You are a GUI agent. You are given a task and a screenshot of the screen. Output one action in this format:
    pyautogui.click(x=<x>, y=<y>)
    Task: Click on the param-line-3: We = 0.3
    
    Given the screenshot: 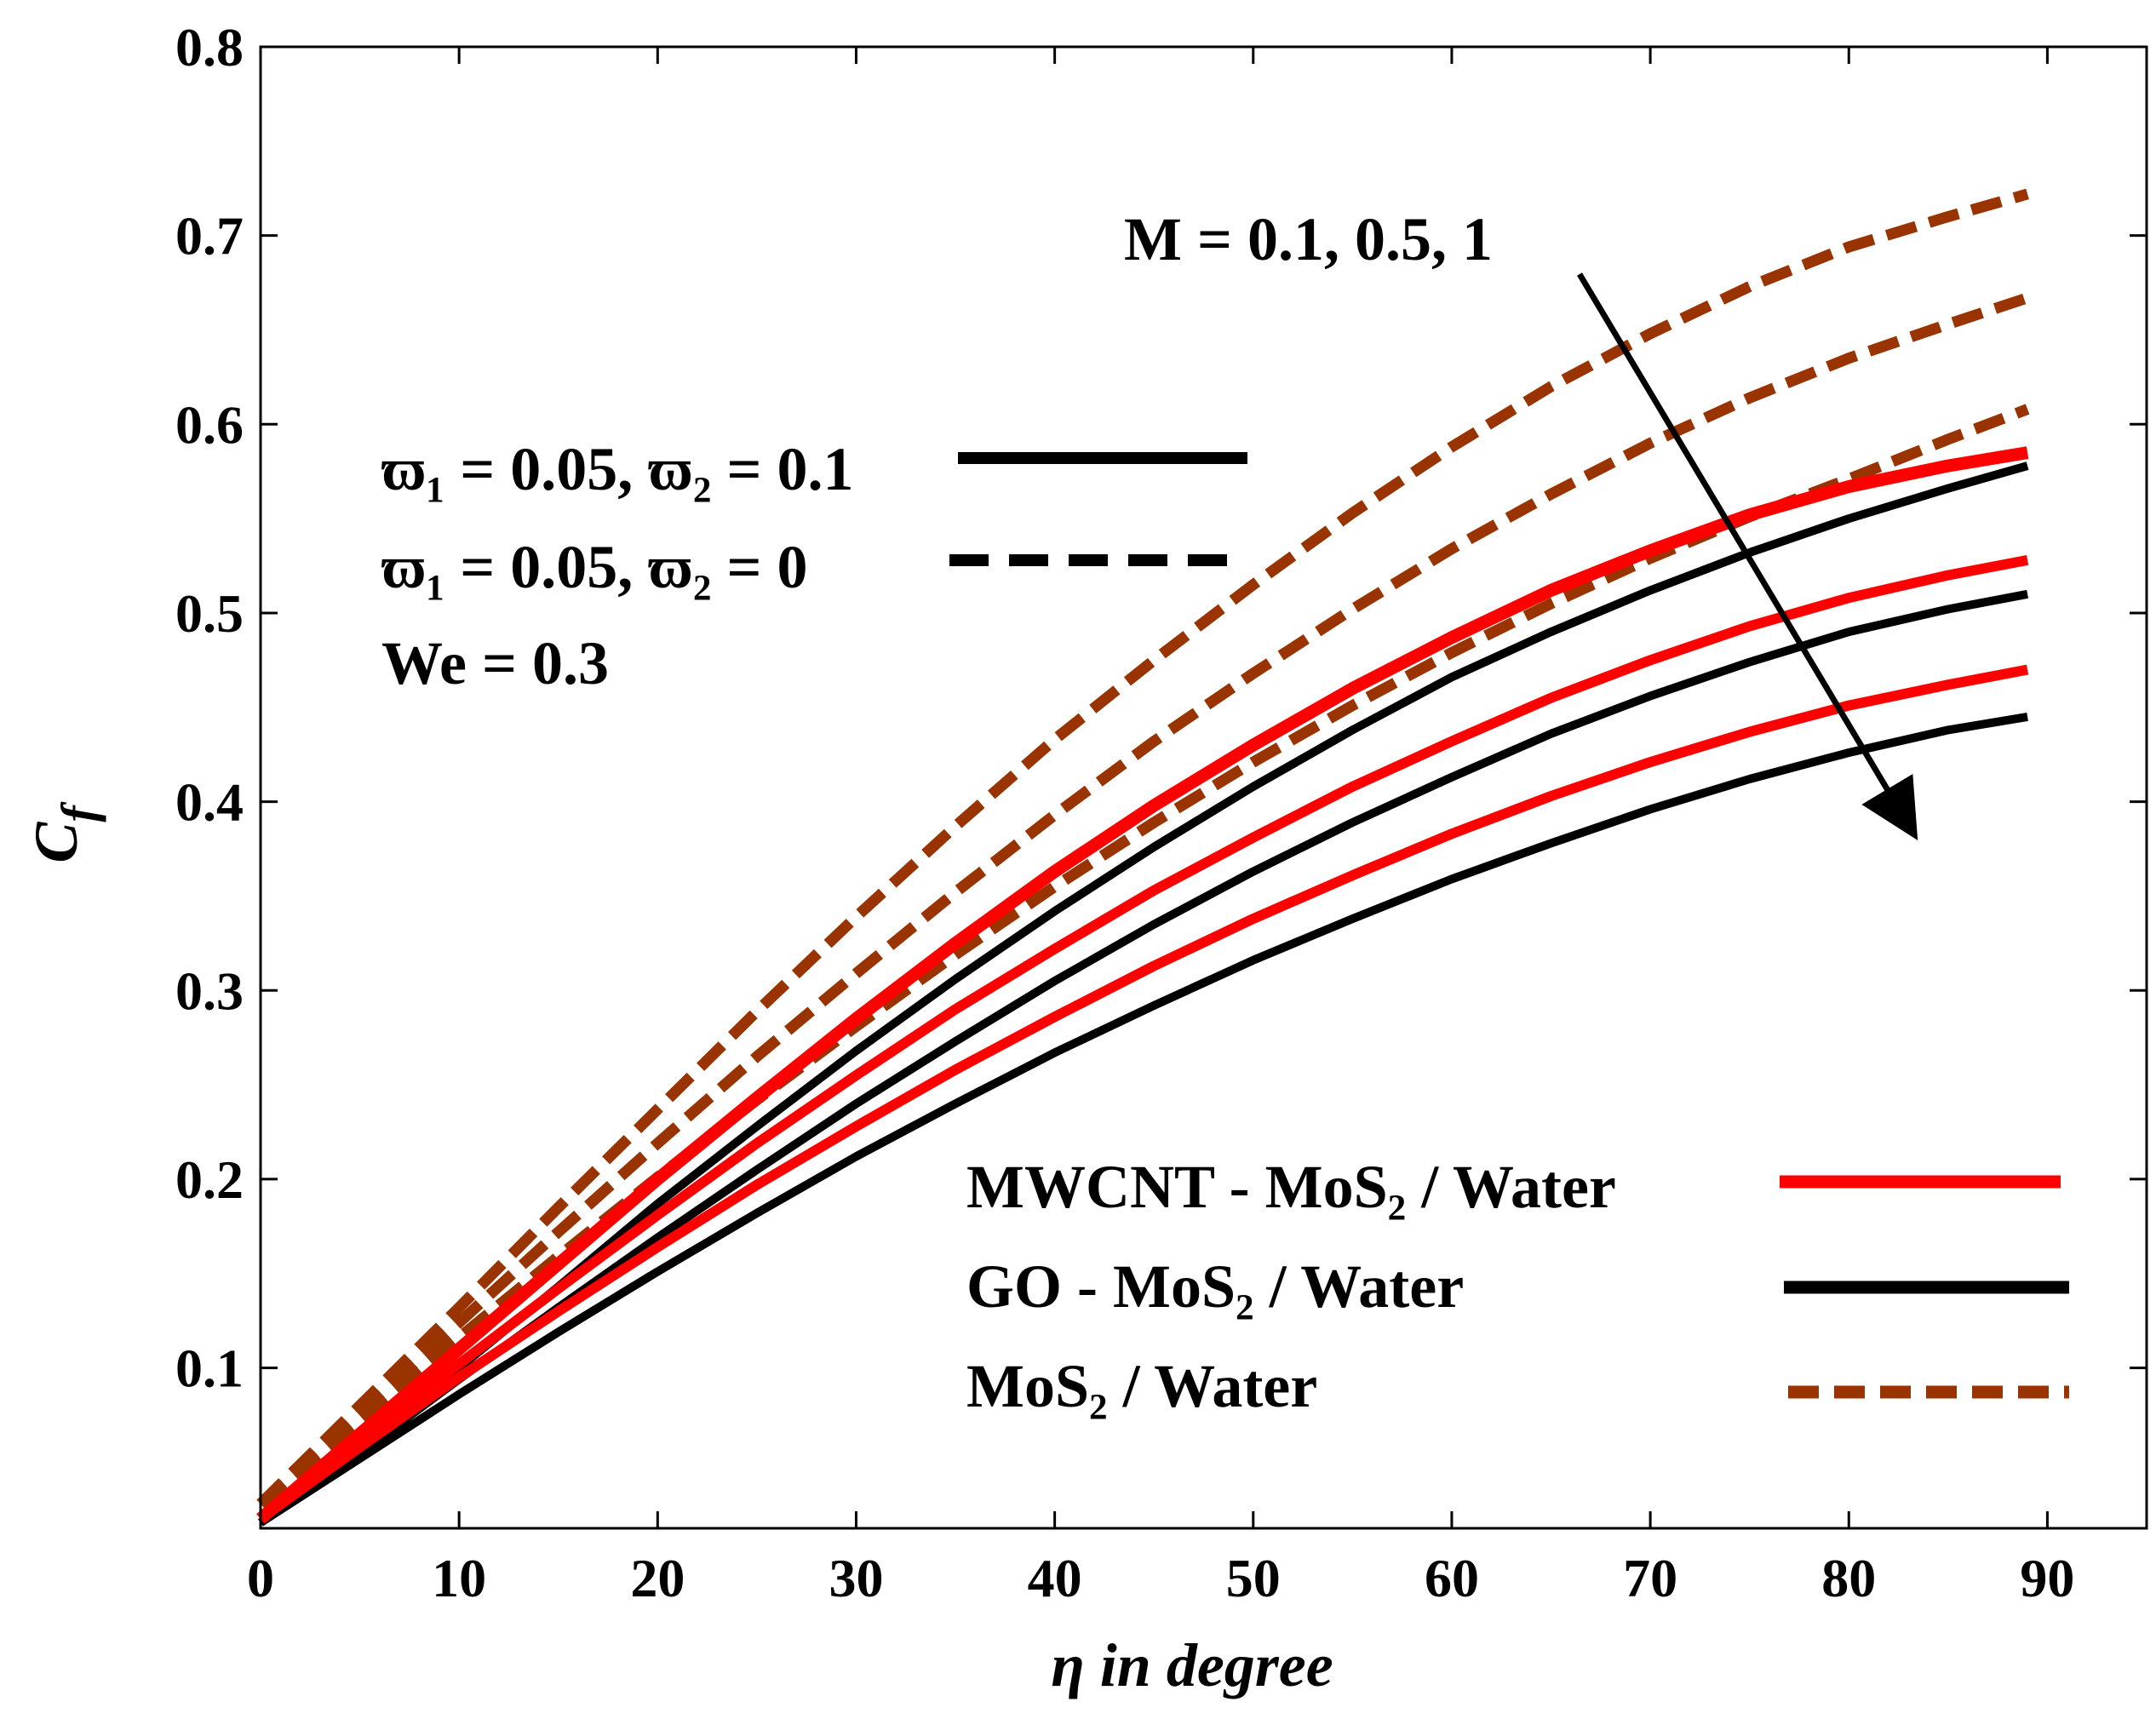 What is the action you would take?
    pyautogui.click(x=495, y=663)
    